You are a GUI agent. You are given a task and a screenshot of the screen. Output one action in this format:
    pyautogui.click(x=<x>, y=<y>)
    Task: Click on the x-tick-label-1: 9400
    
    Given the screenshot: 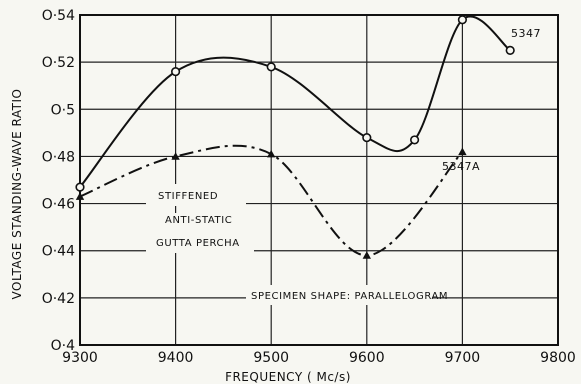 What is the action you would take?
    pyautogui.click(x=176, y=358)
    